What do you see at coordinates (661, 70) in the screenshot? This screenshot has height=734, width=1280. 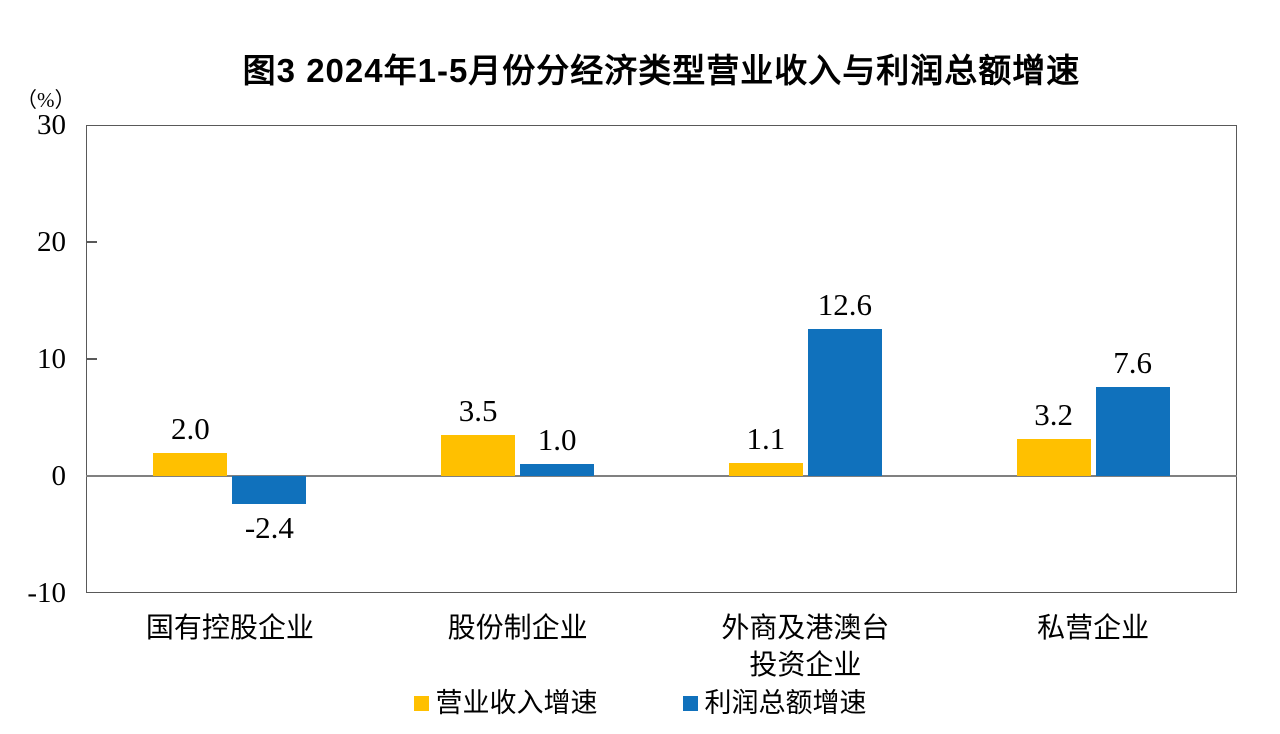 I see `chart-title: 图3 2024年1-5月份分经济类型营业收入与利润总额增速` at bounding box center [661, 70].